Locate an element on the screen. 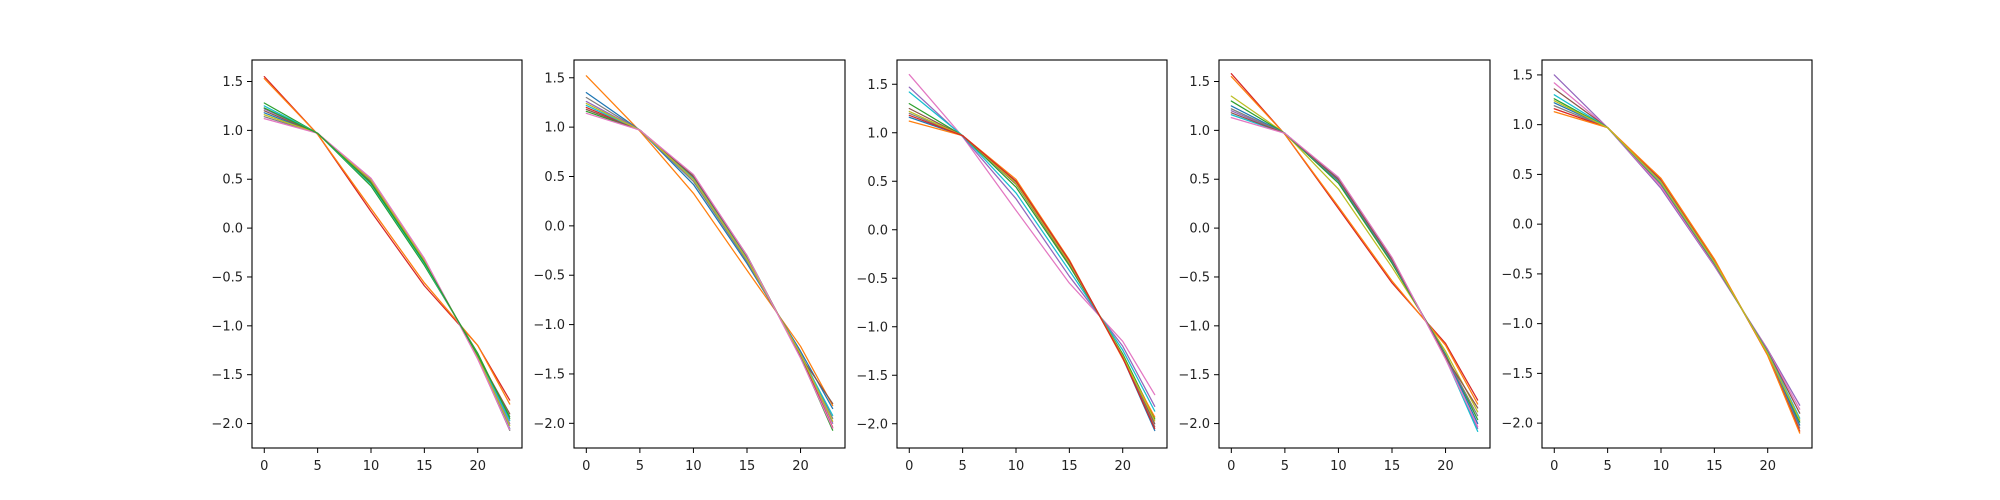  chart-panel-1: 0 5 10 15 20 1.5 1.0 0.5 0.0 −0.5 −1.0 −1.5 −2.0 is located at coordinates (367, 266).